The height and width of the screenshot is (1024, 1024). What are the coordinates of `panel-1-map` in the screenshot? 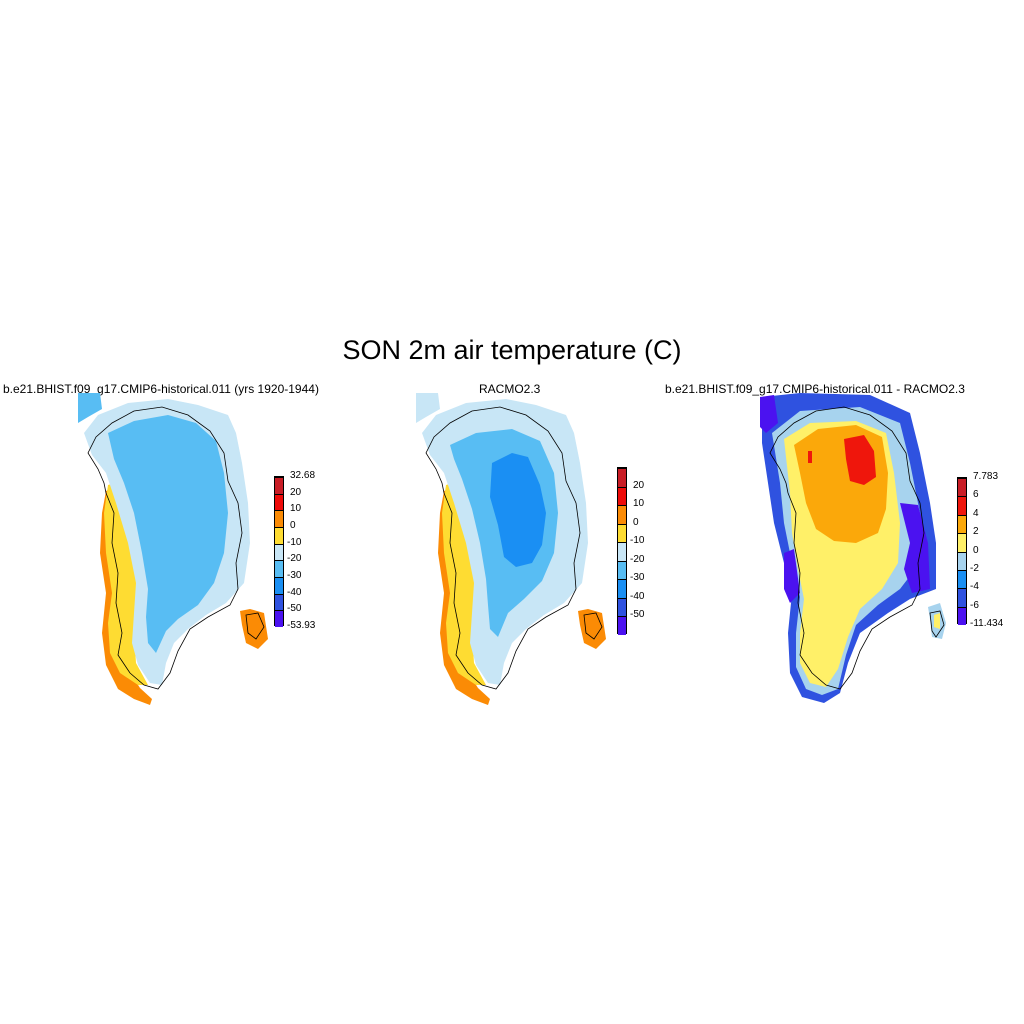 It's located at (173, 549).